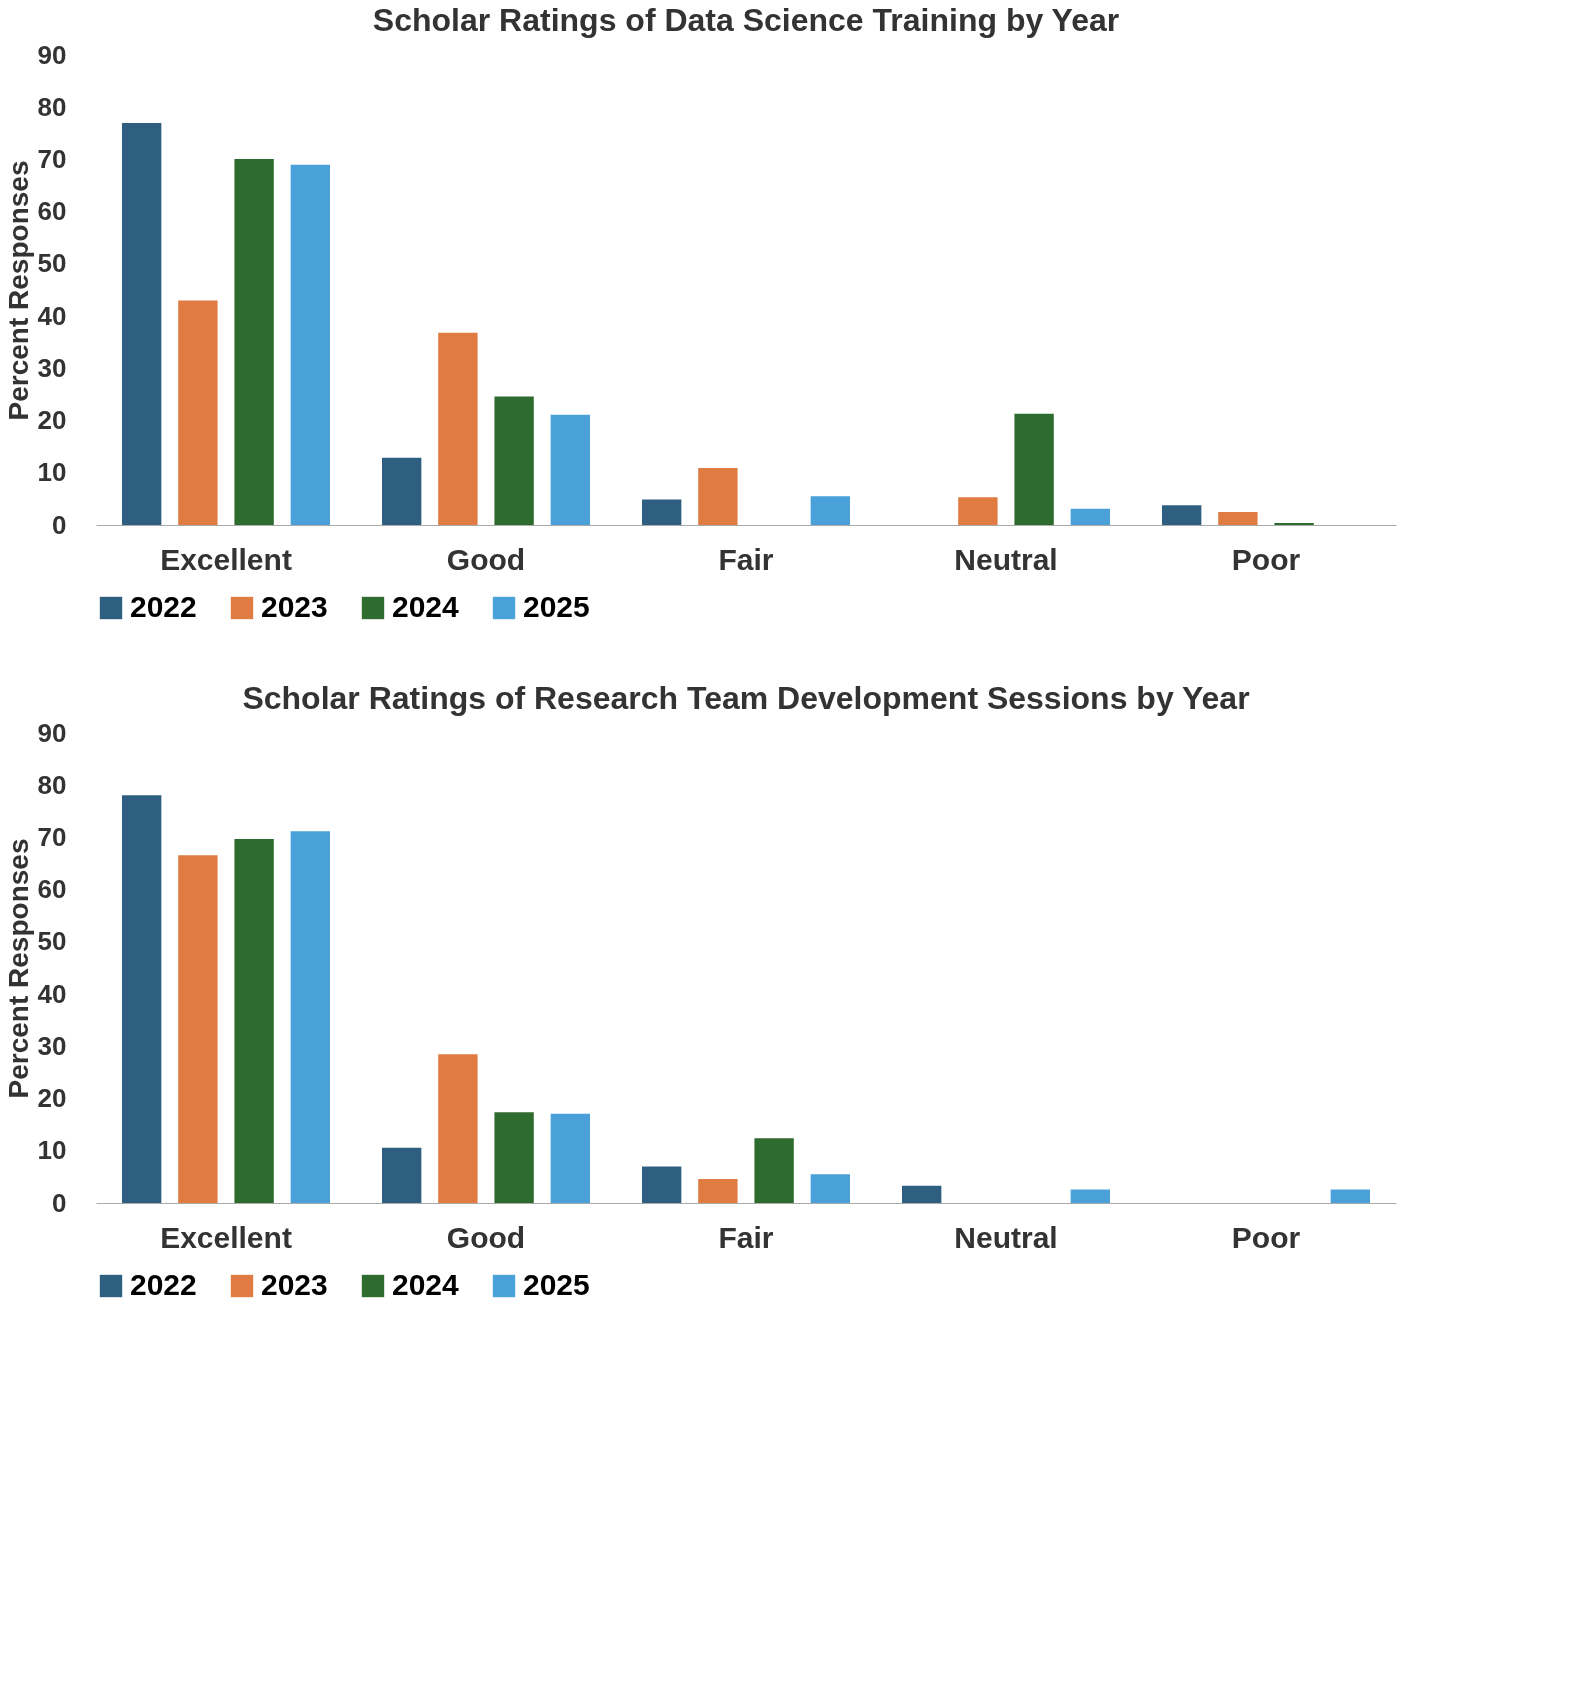 This screenshot has width=1575, height=1687. What do you see at coordinates (746, 20) in the screenshot?
I see `chart-title: Scholar Ratings of Data Science Training by Year` at bounding box center [746, 20].